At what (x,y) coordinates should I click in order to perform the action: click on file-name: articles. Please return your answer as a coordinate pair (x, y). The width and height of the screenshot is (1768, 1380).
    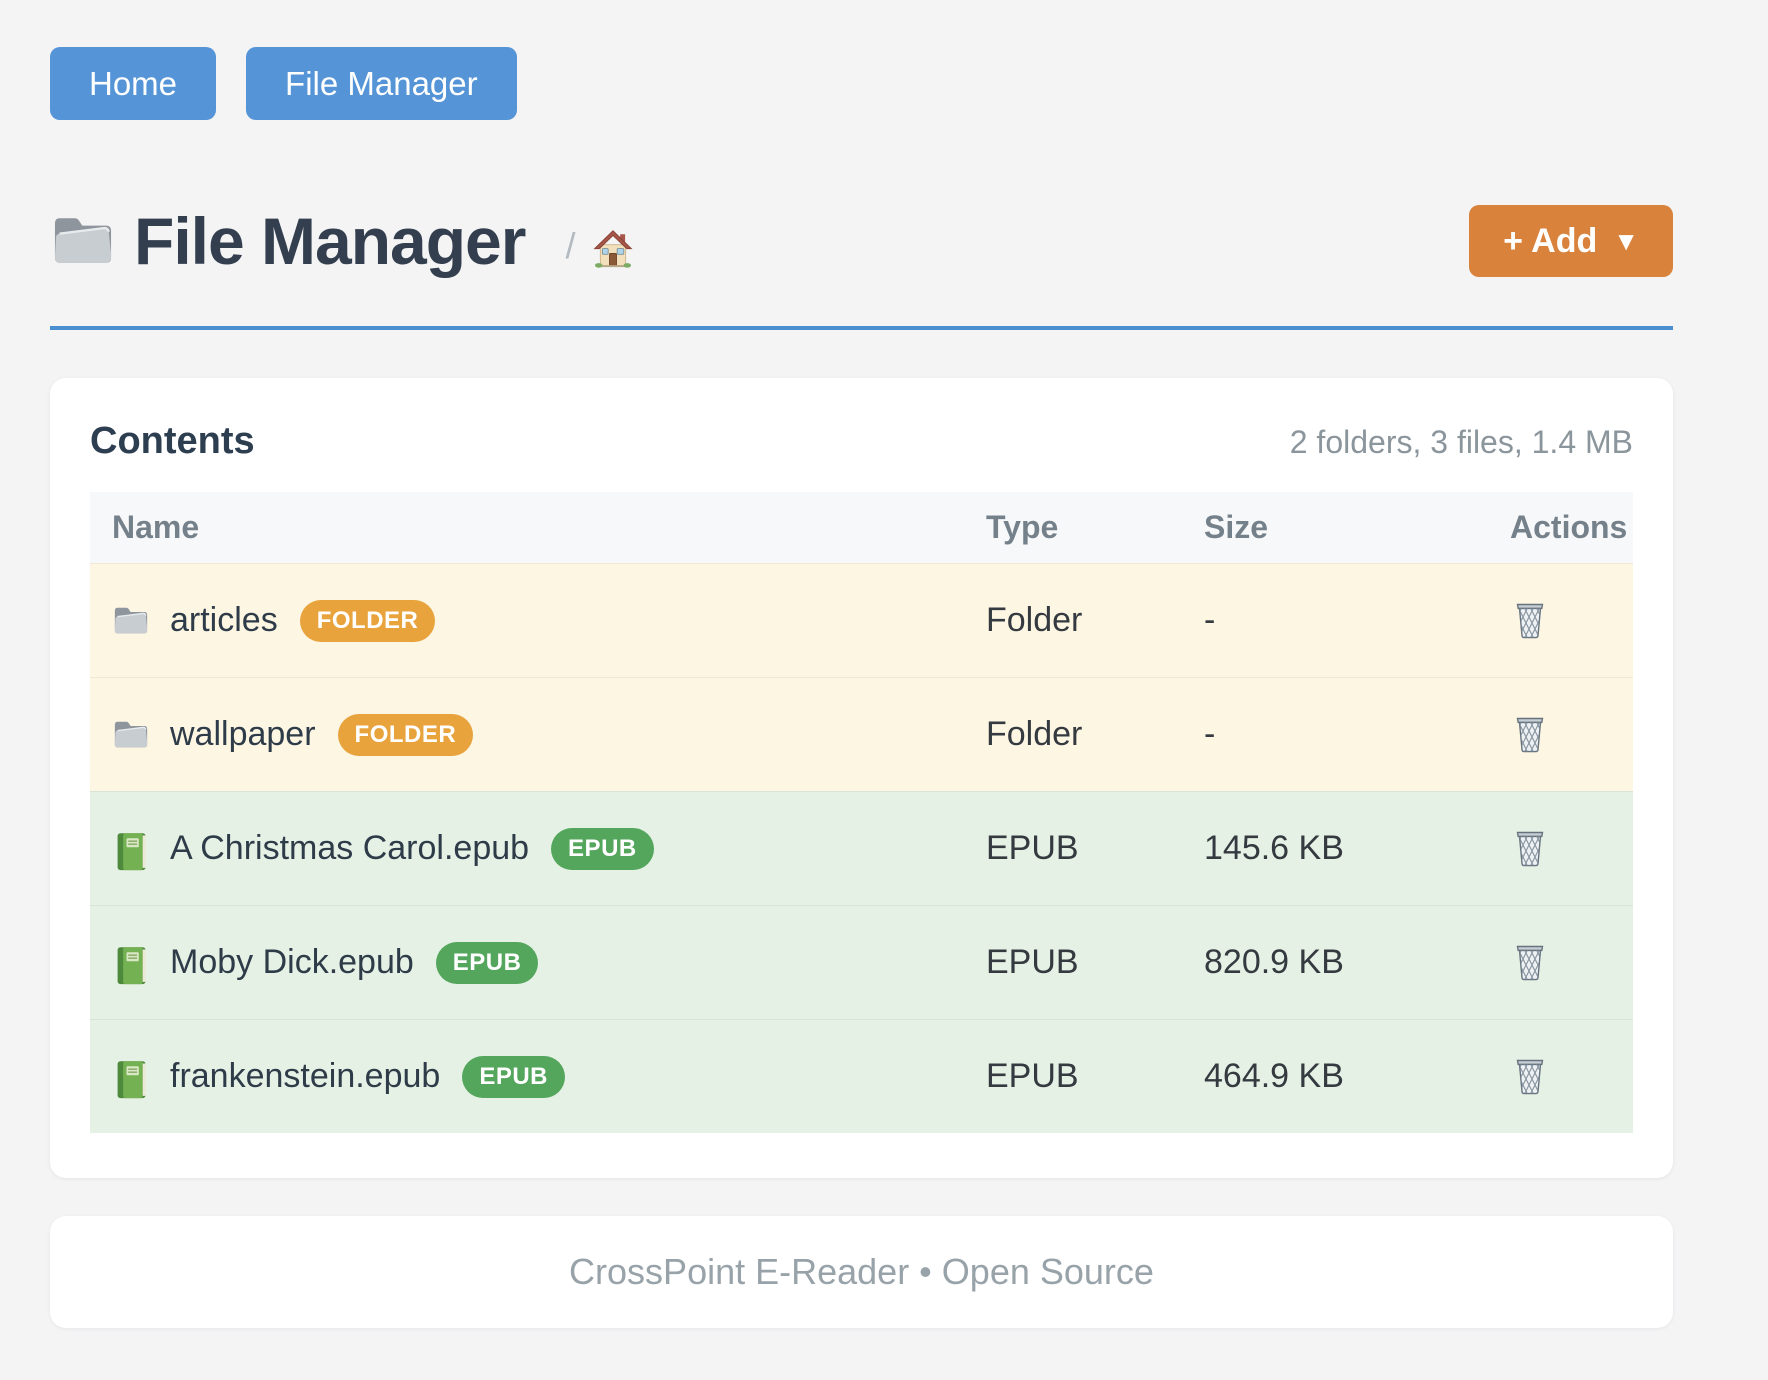
    Looking at the image, I should click on (224, 620).